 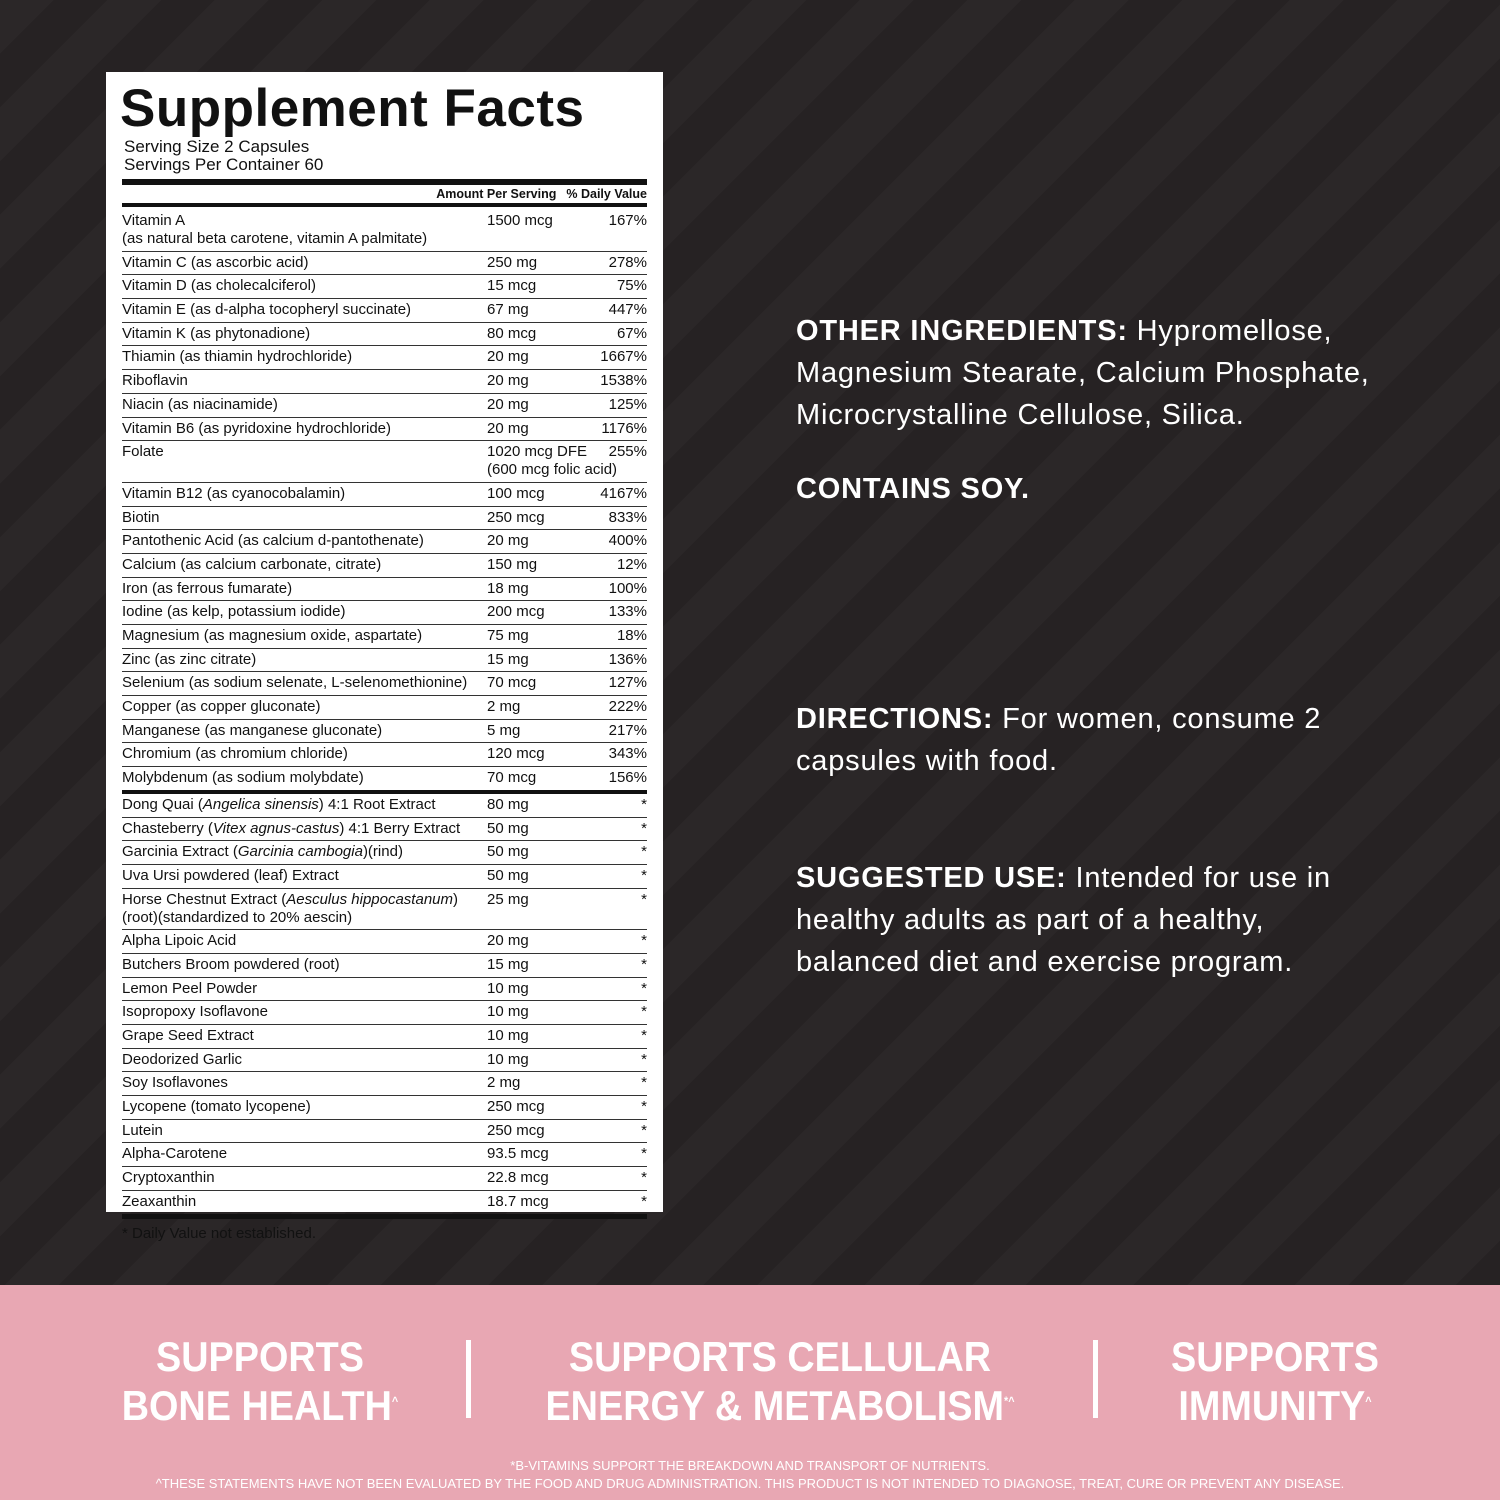 I want to click on nutrient-name: Vitamin B6 (as pyridoxine hydrochloride), so click(x=257, y=428).